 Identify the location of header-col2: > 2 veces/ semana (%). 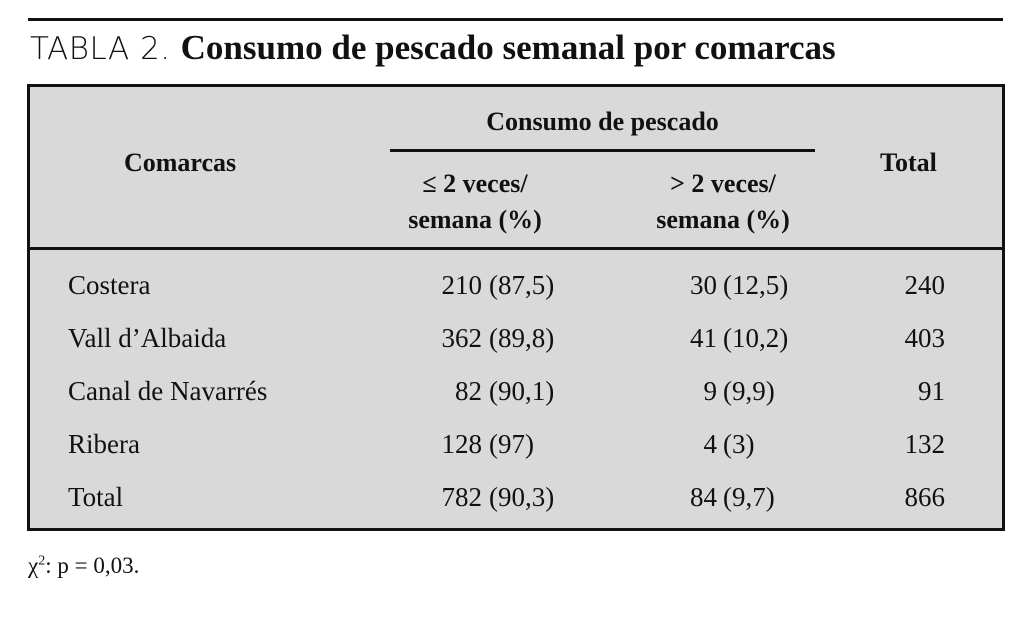
(723, 202).